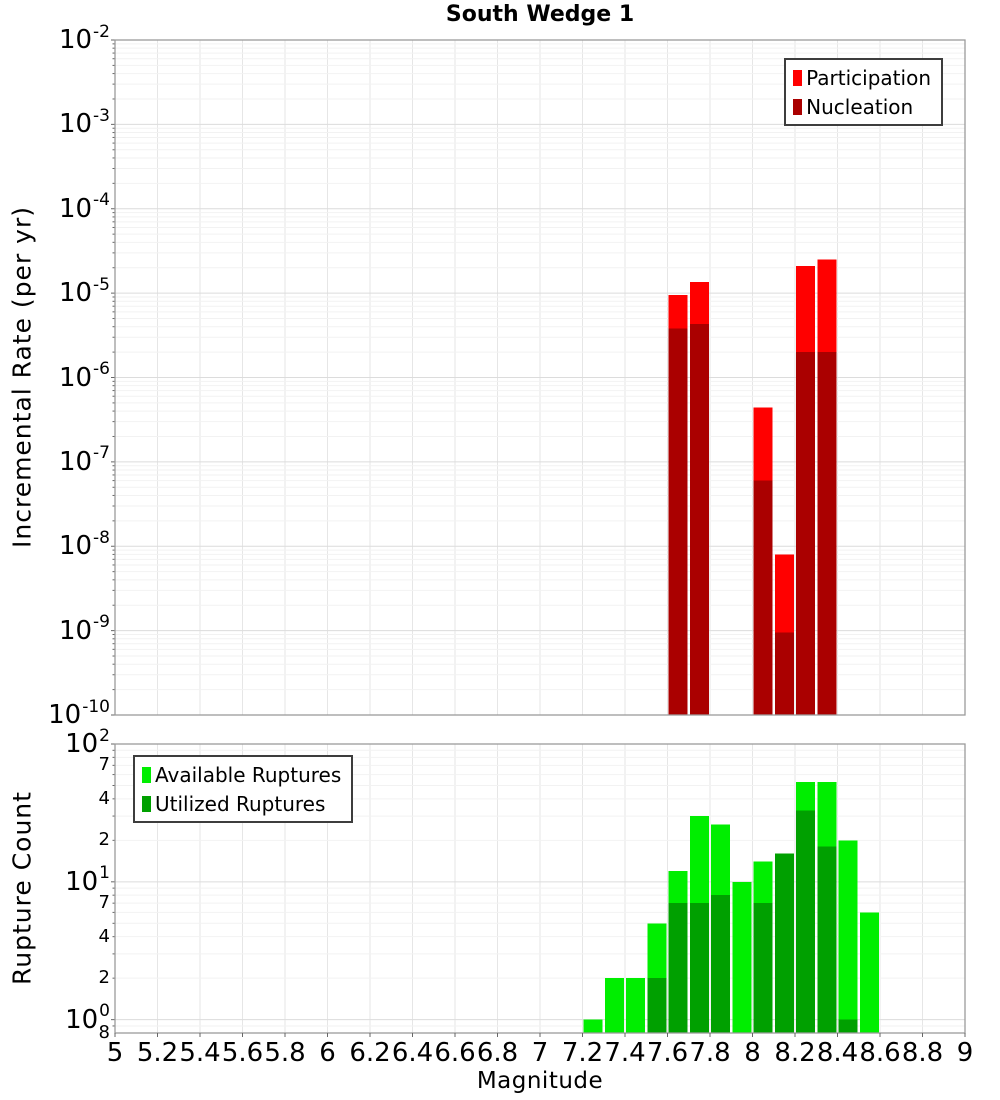  What do you see at coordinates (540, 1081) in the screenshot?
I see `x-axis-title: Magnitude` at bounding box center [540, 1081].